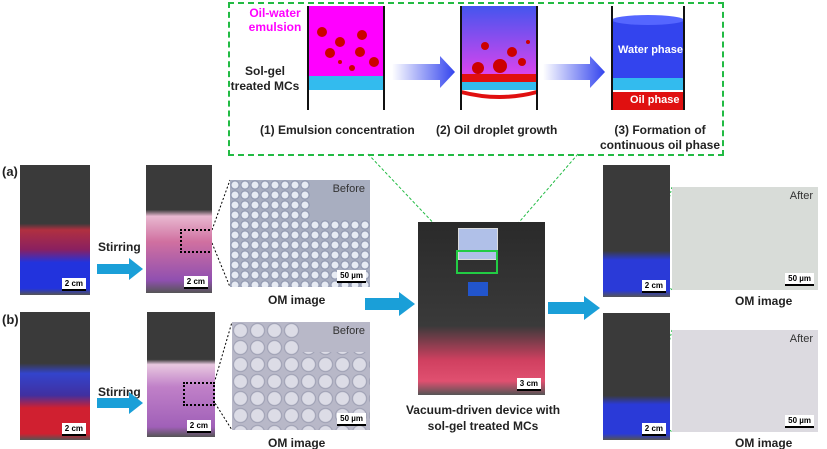 This screenshot has height=449, width=827. What do you see at coordinates (265, 78) in the screenshot?
I see `label-sol-gel-mcs: Sol-gel treated MCs` at bounding box center [265, 78].